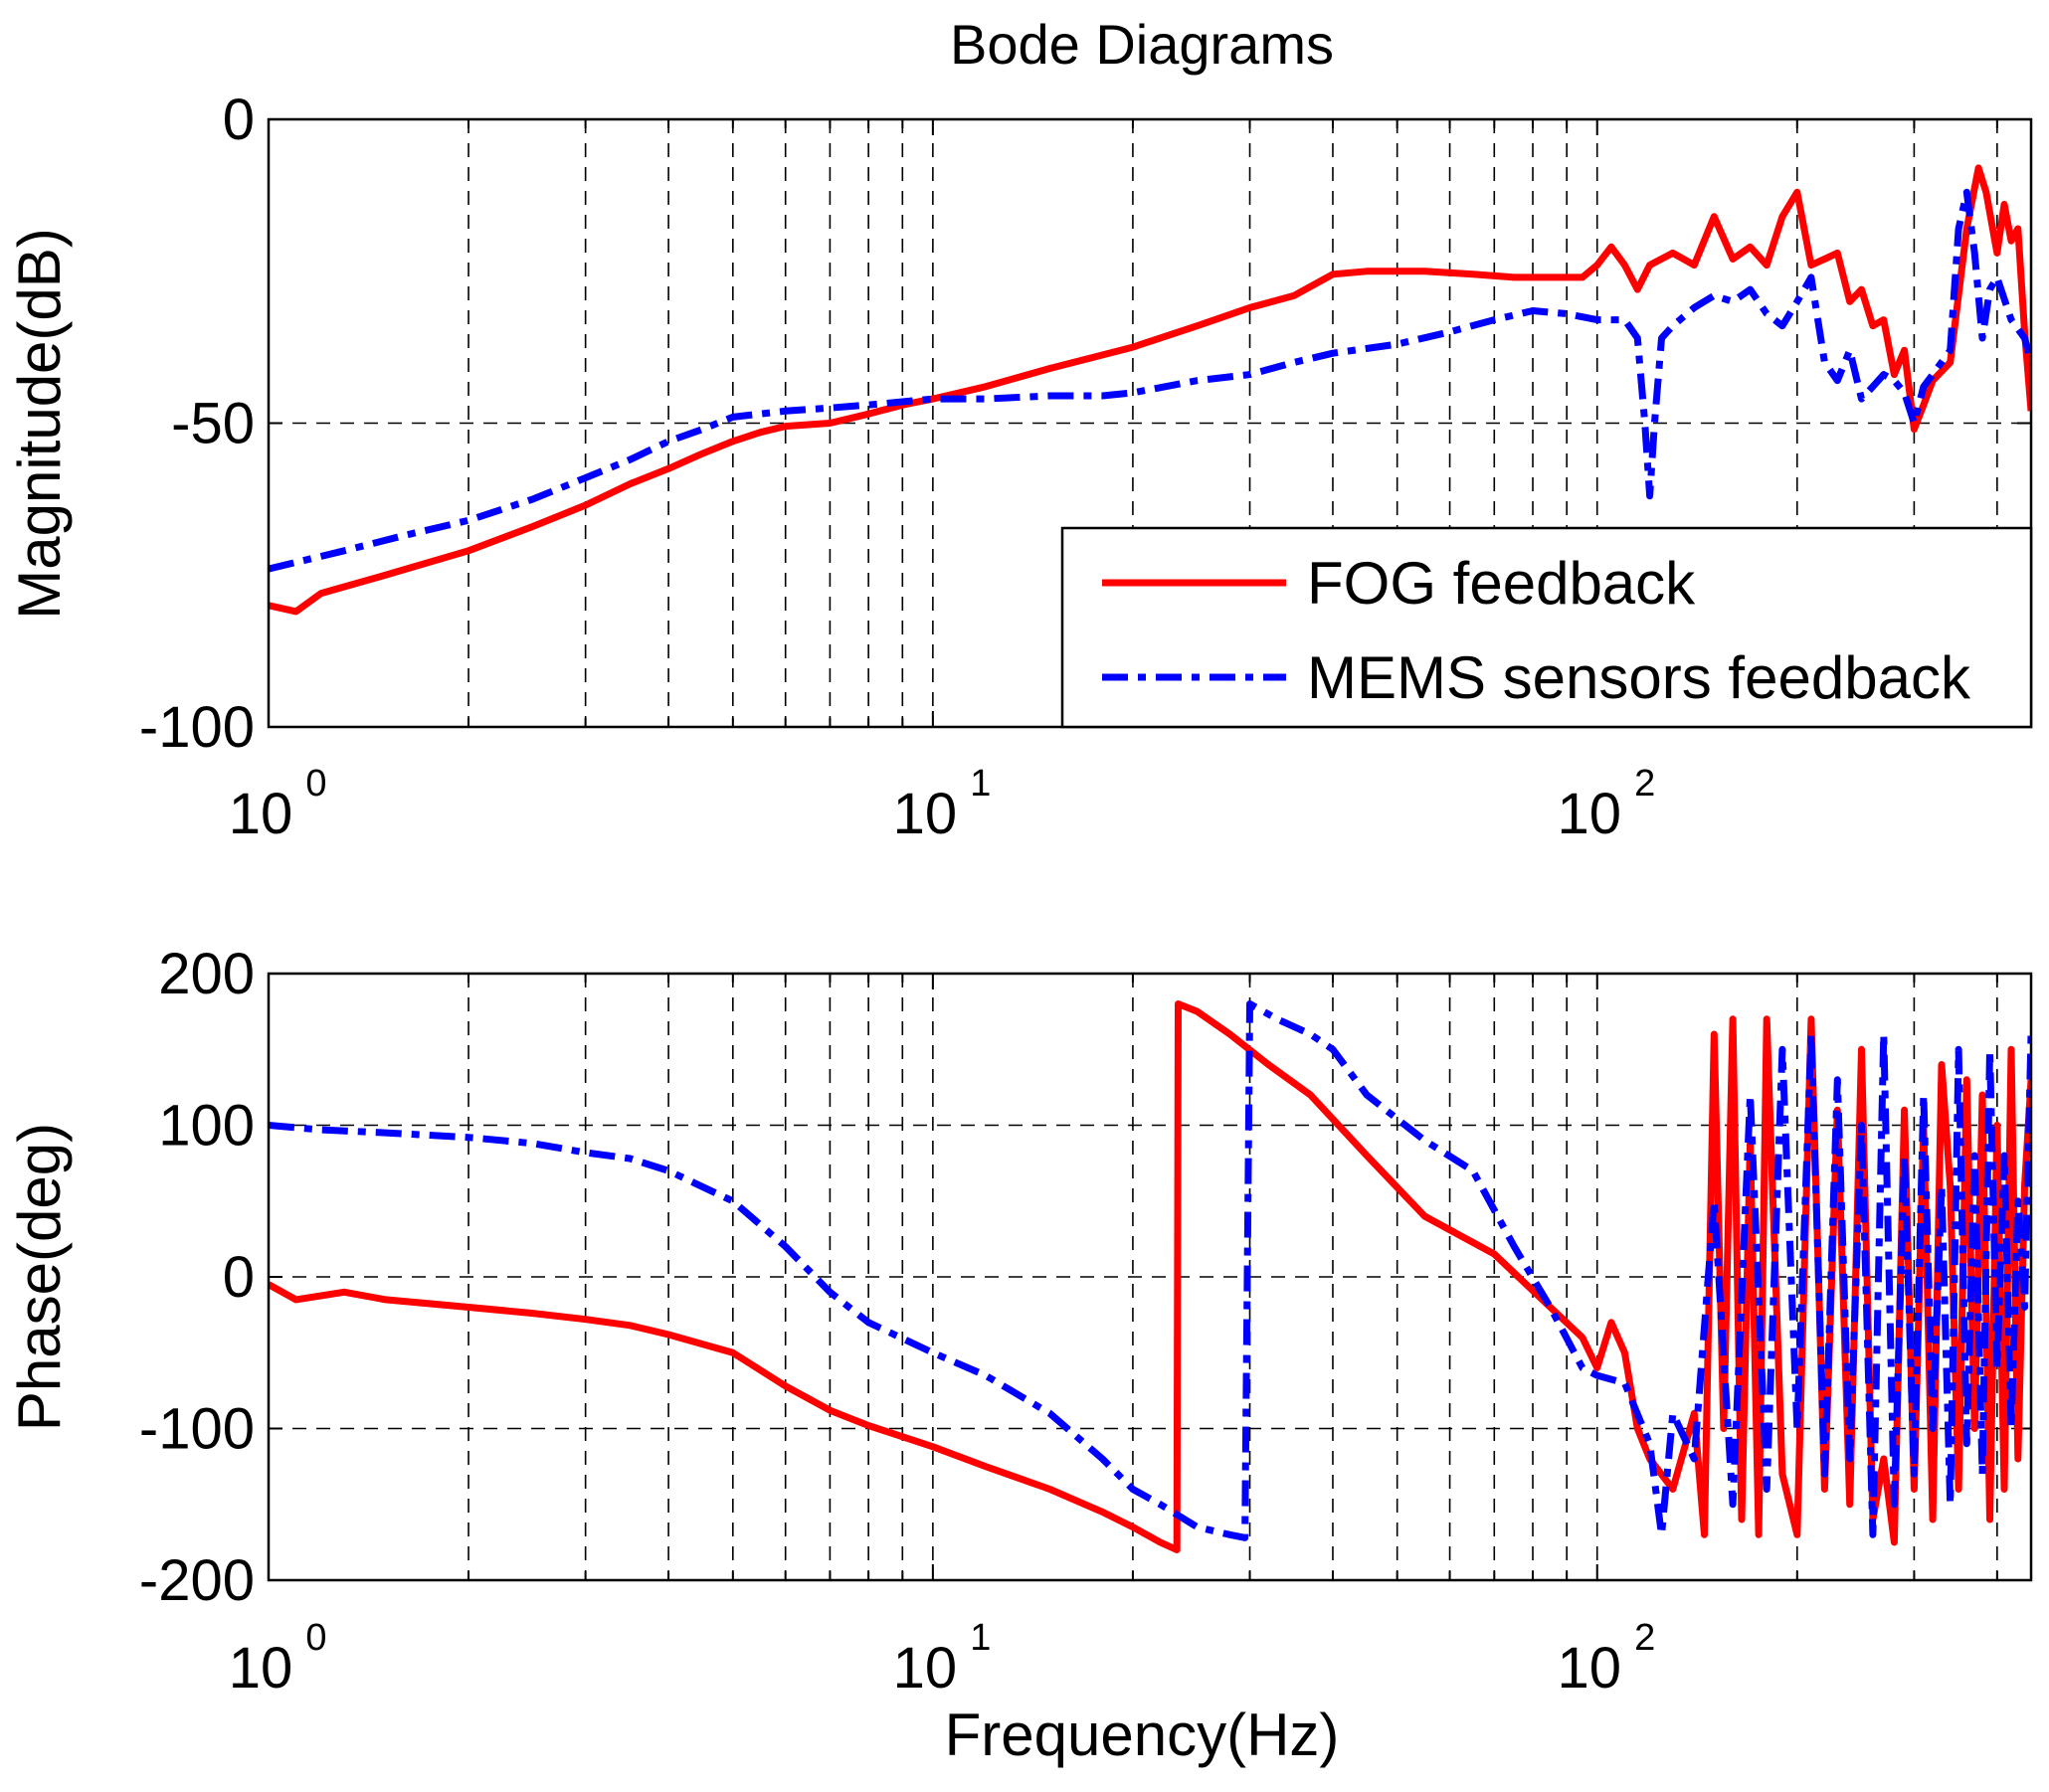 This screenshot has width=2049, height=1792. I want to click on legend: FOG feedback MEMS sensors feedback, so click(1546, 628).